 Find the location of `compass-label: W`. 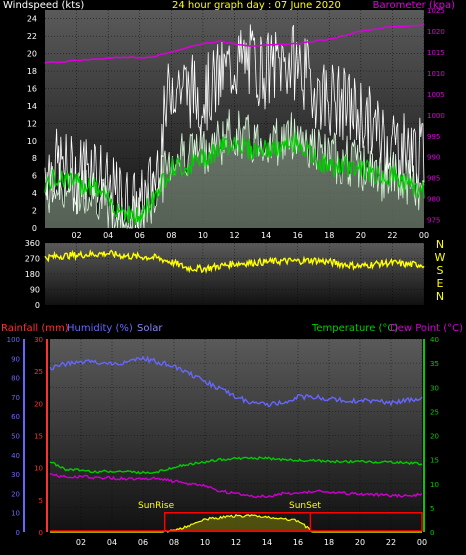

compass-label: W is located at coordinates (440, 257).